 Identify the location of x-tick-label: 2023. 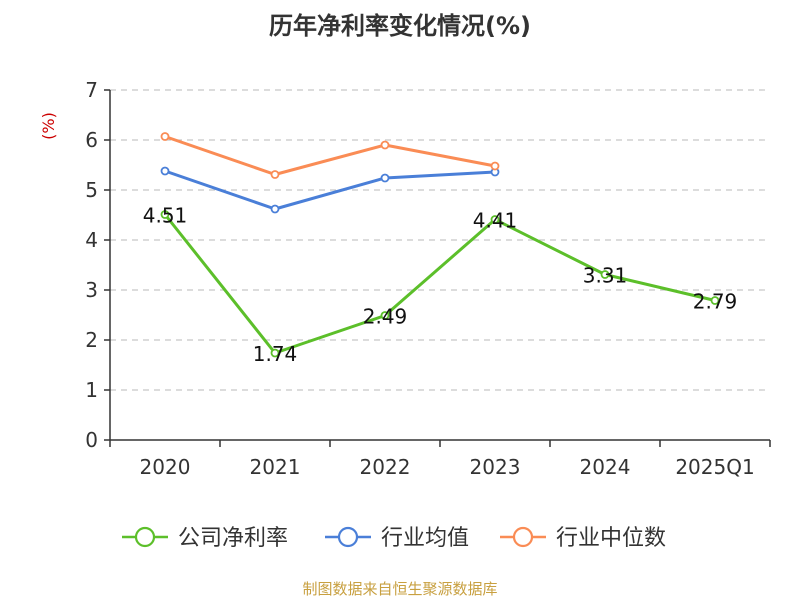
(495, 467).